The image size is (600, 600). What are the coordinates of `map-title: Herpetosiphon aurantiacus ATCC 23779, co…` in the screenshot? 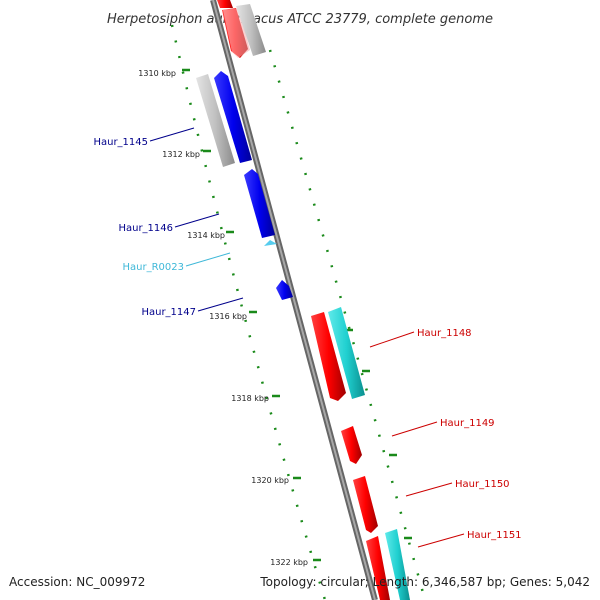 It's located at (300, 19).